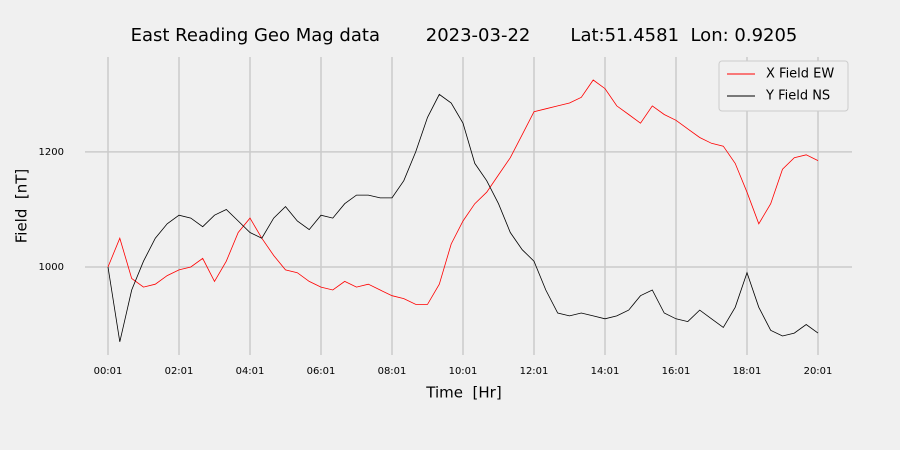 This screenshot has width=900, height=450. I want to click on x-tick-label: 16:01, so click(676, 371).